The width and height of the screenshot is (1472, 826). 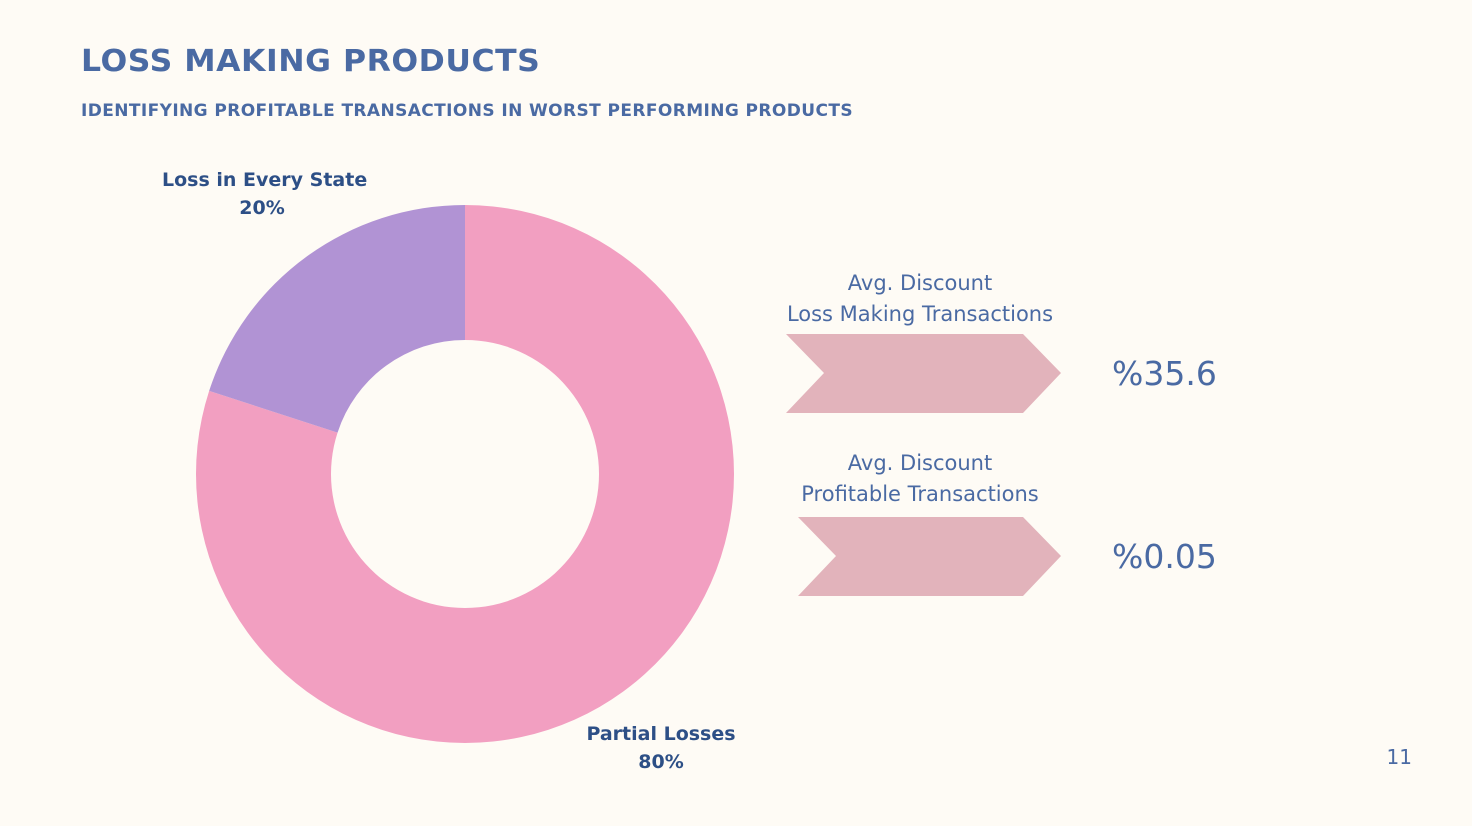 I want to click on slide-title: LOSS MAKING PRODUCTS, so click(x=311, y=61).